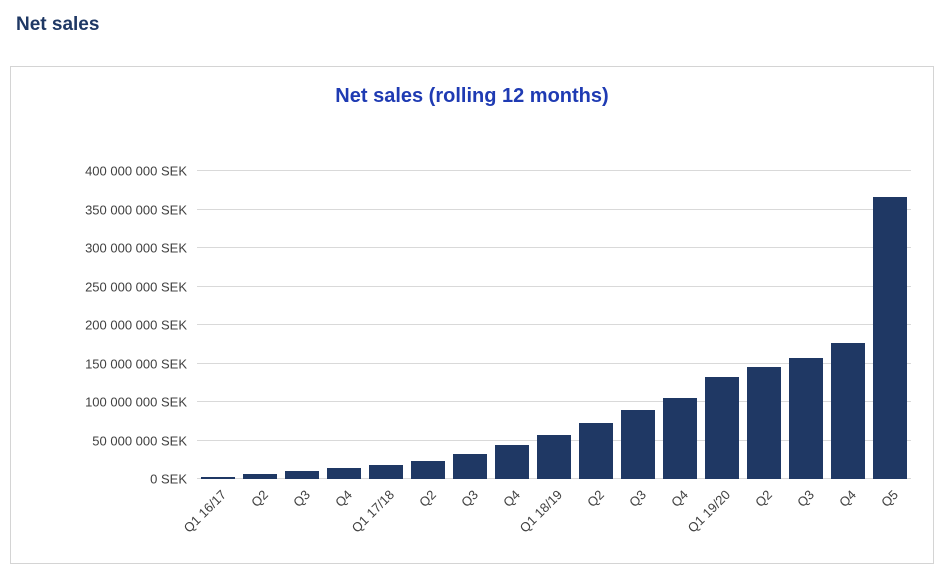  I want to click on chart-title: Net sales (rolling 12 months), so click(472, 96).